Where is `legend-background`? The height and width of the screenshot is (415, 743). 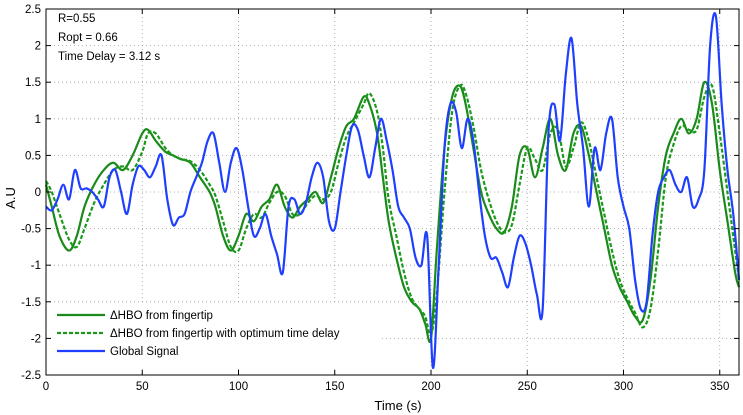
legend-background is located at coordinates (216, 335).